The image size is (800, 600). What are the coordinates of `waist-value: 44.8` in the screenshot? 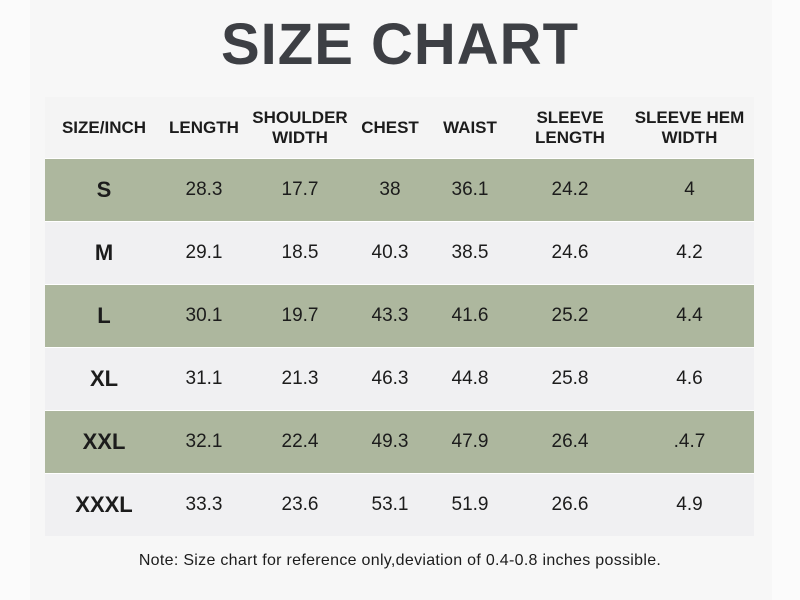 It's located at (470, 378).